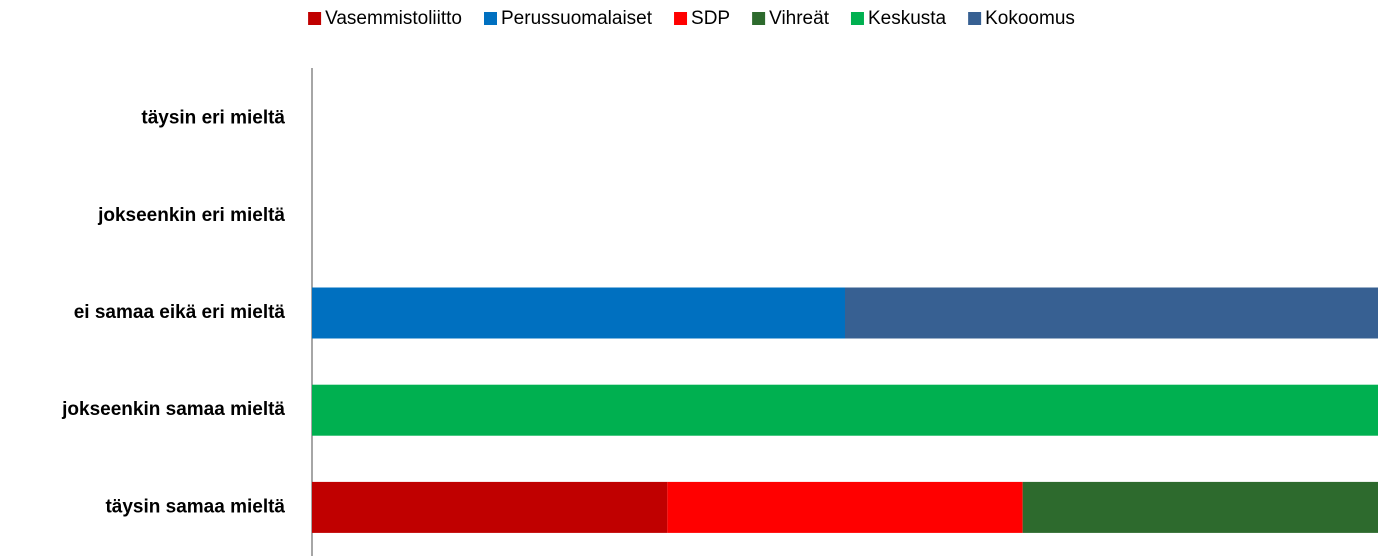  Describe the element at coordinates (173, 409) in the screenshot. I see `y-tick-label: jokseenkin samaa mieltä` at that location.